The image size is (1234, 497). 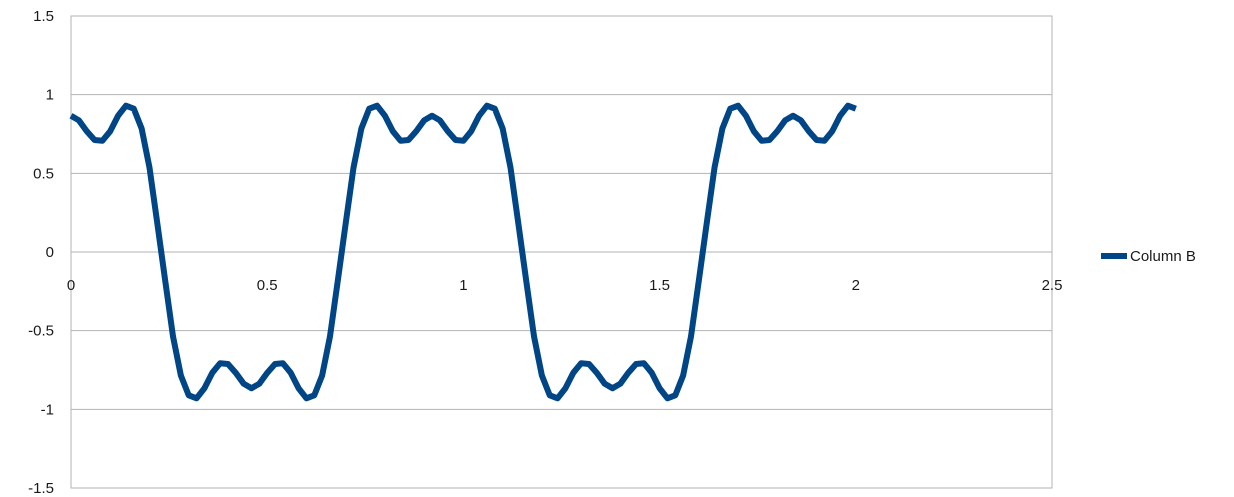 I want to click on legend: Column B, so click(x=1148, y=256).